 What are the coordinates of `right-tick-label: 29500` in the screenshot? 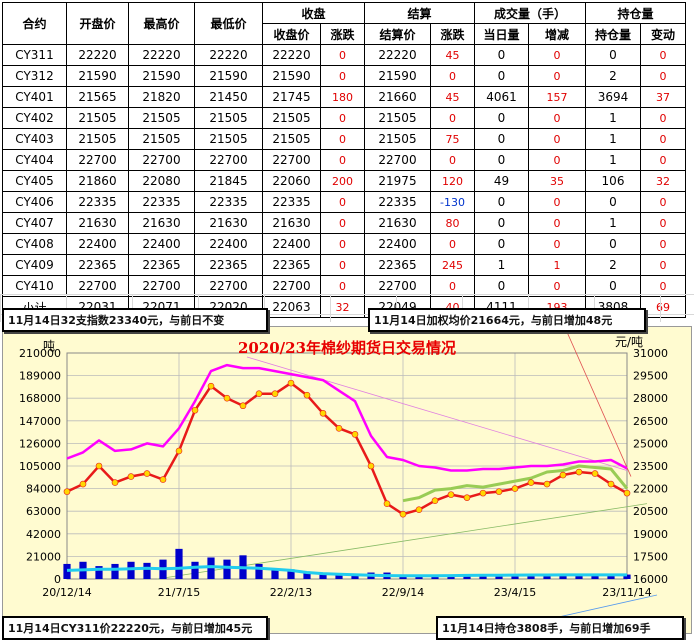 It's located at (650, 376).